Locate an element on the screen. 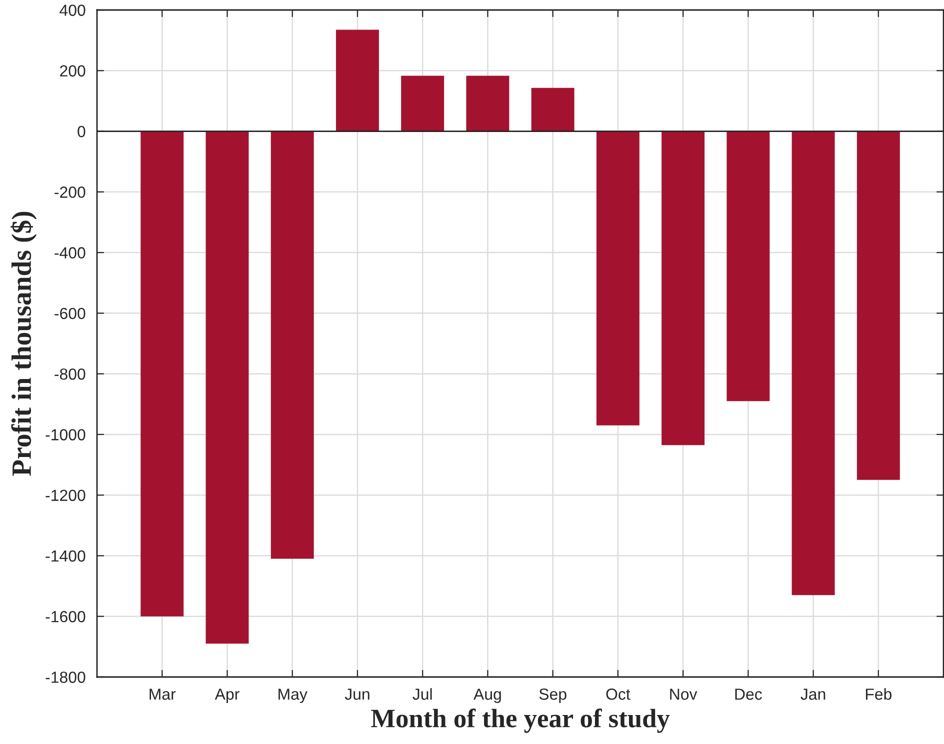 This screenshot has width=944, height=744. x-tick-label: Mar is located at coordinates (163, 694).